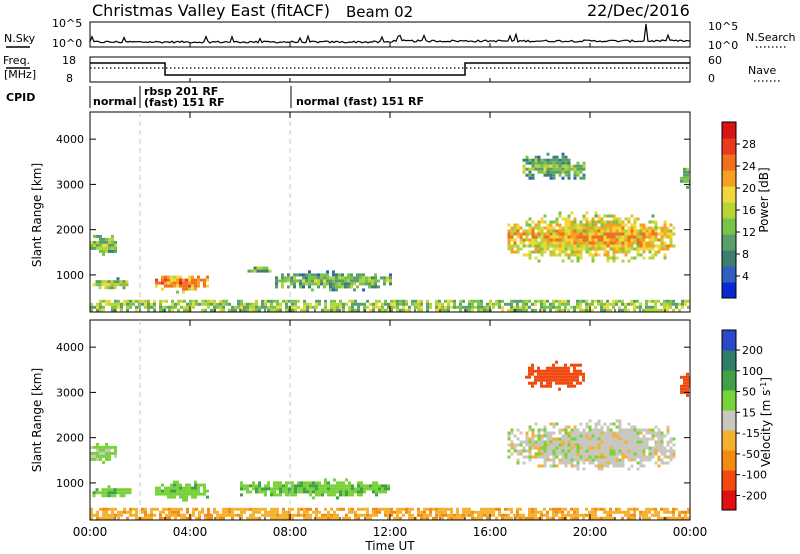 The height and width of the screenshot is (554, 800). What do you see at coordinates (690, 532) in the screenshot?
I see `x-tick-label: 00:00` at bounding box center [690, 532].